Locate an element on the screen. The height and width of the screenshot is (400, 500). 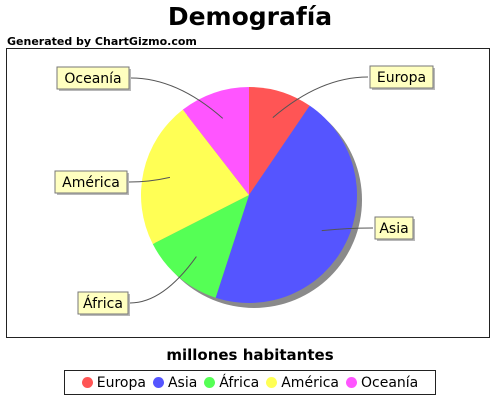
legend-label-africa: África is located at coordinates (239, 382).